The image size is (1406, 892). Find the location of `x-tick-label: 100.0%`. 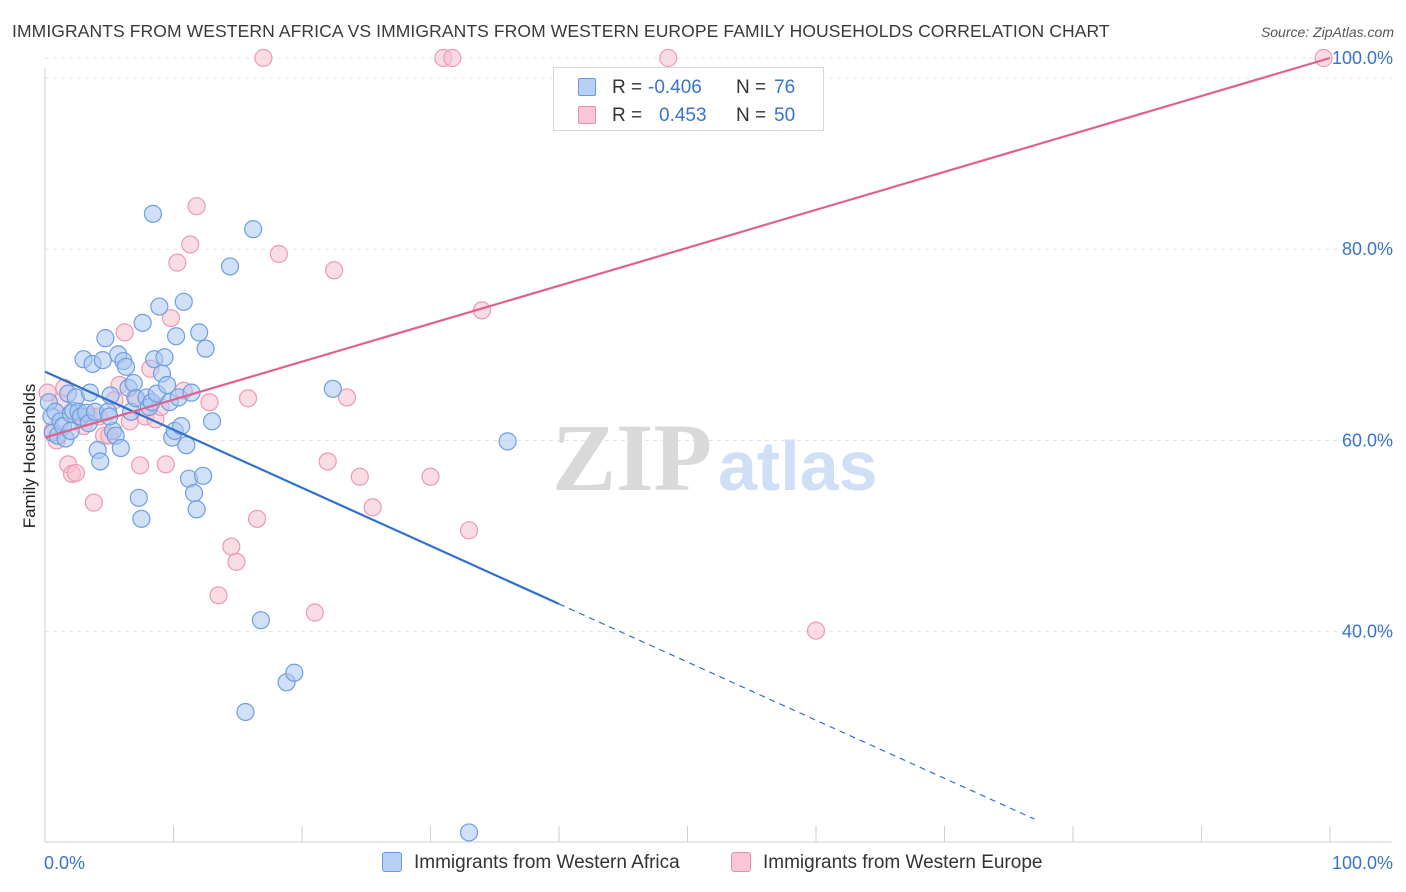

x-tick-label: 100.0% is located at coordinates (1362, 863).